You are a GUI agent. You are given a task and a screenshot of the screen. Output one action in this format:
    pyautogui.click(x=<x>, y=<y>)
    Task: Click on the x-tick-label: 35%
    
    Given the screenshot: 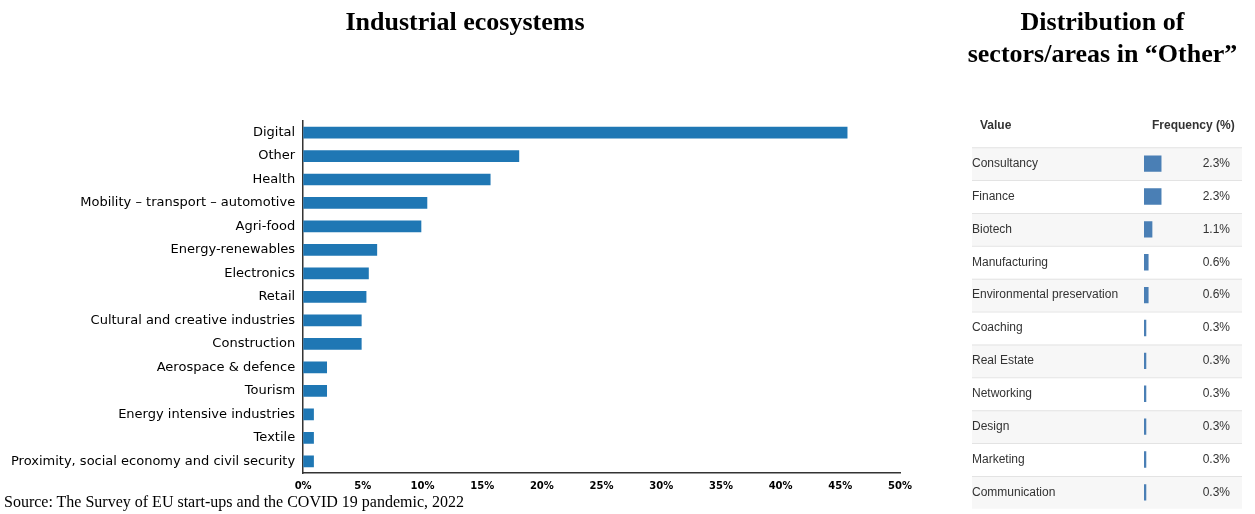 What is the action you would take?
    pyautogui.click(x=720, y=485)
    